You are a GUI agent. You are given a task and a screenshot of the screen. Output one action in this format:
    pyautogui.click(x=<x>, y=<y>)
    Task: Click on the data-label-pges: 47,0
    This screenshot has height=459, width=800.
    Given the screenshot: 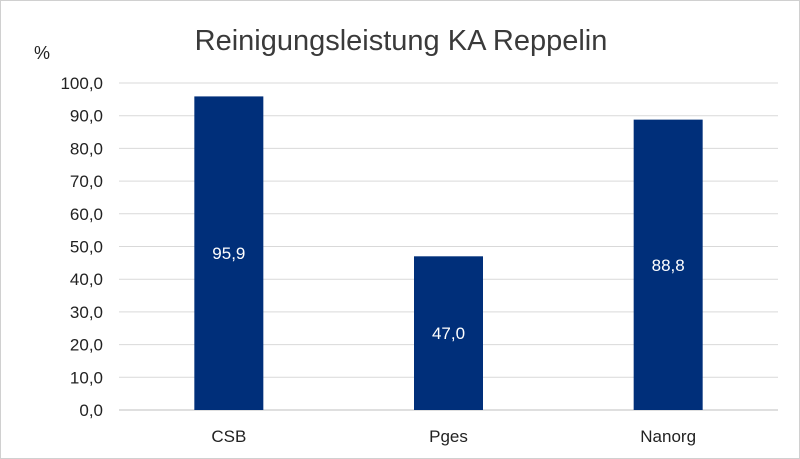 What is the action you would take?
    pyautogui.click(x=448, y=333)
    